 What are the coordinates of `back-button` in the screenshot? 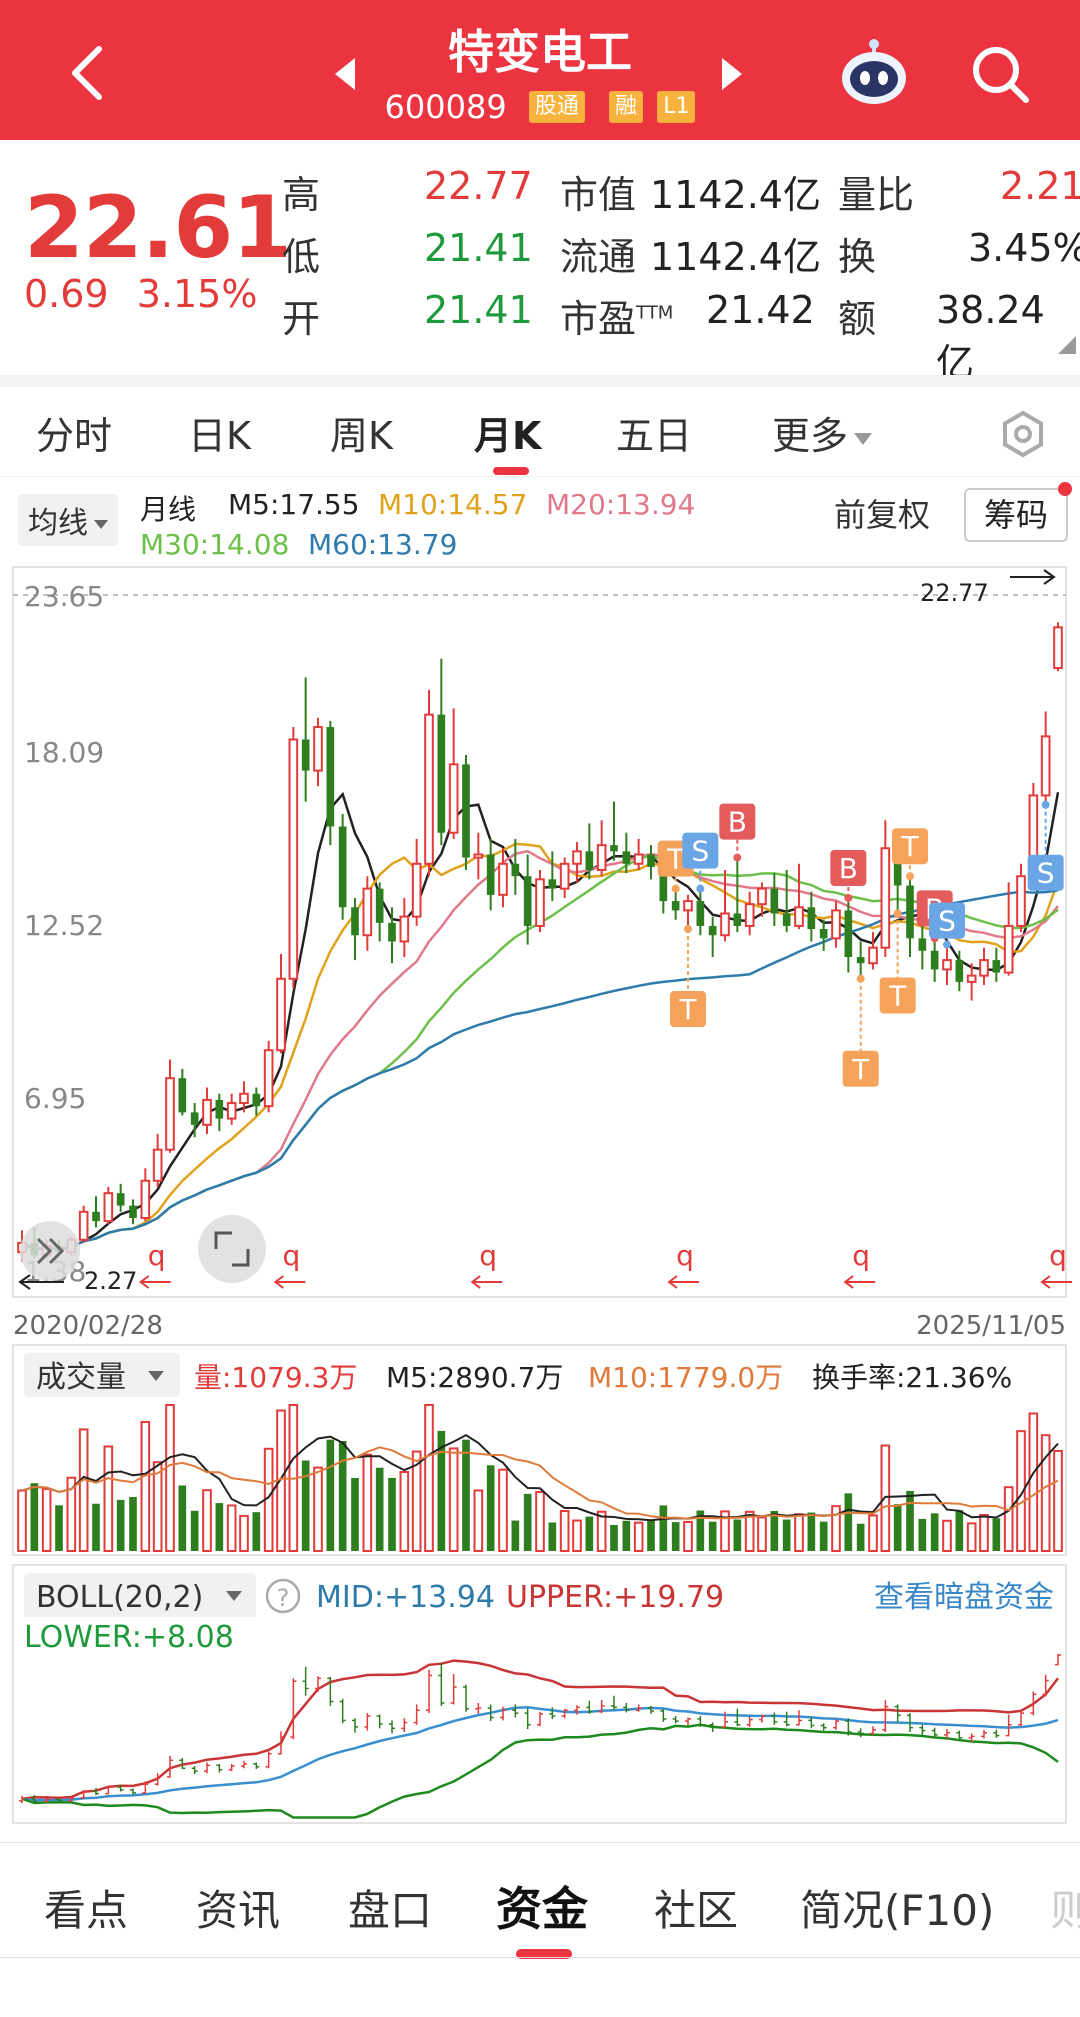 It's located at (87, 73).